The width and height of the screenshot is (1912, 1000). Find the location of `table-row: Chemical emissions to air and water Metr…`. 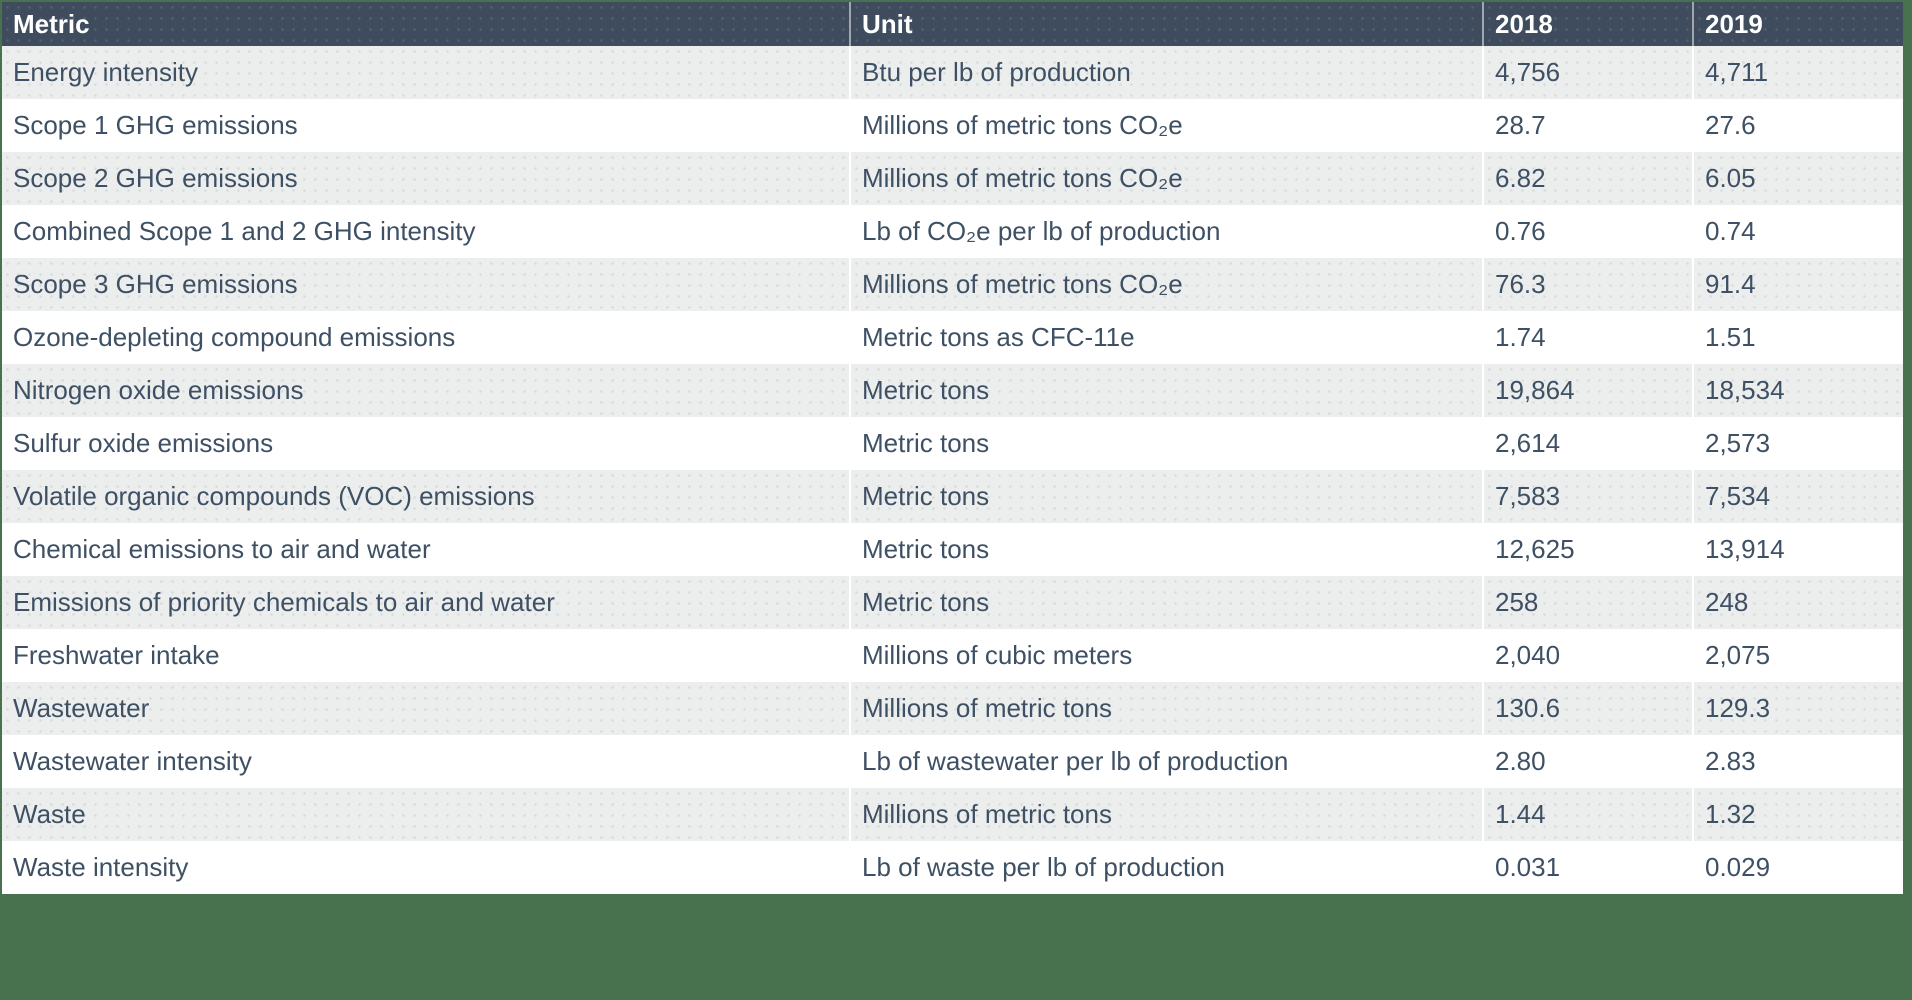

table-row: Chemical emissions to air and water Metr… is located at coordinates (952, 549).